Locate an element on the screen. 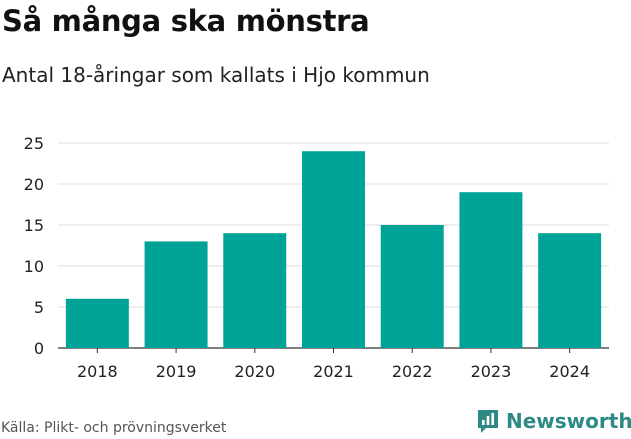 This screenshot has height=439, width=631. x-tick-label: 2020 is located at coordinates (254, 371).